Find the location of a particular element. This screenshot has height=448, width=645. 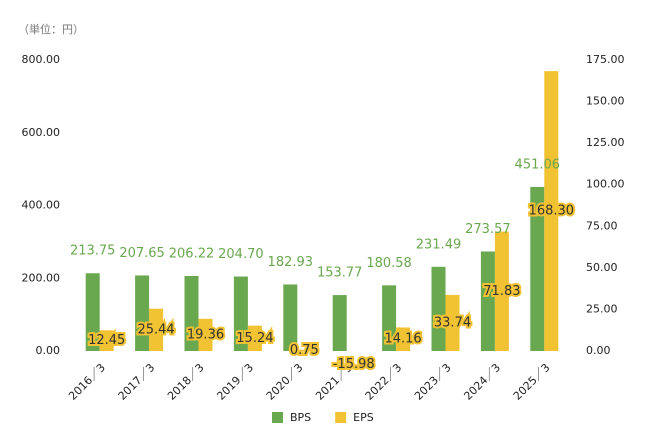

x-tick-label: 2018／3 is located at coordinates (186, 382).